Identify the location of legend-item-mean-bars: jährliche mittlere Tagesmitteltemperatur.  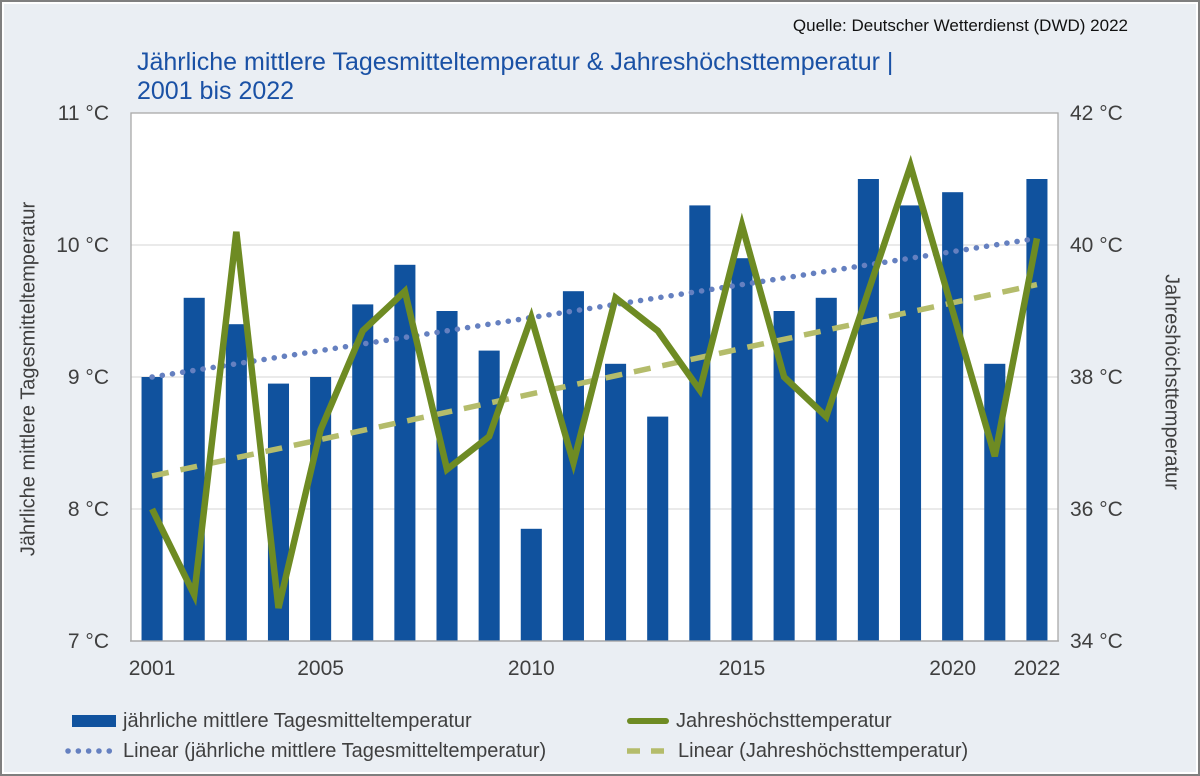
(272, 721).